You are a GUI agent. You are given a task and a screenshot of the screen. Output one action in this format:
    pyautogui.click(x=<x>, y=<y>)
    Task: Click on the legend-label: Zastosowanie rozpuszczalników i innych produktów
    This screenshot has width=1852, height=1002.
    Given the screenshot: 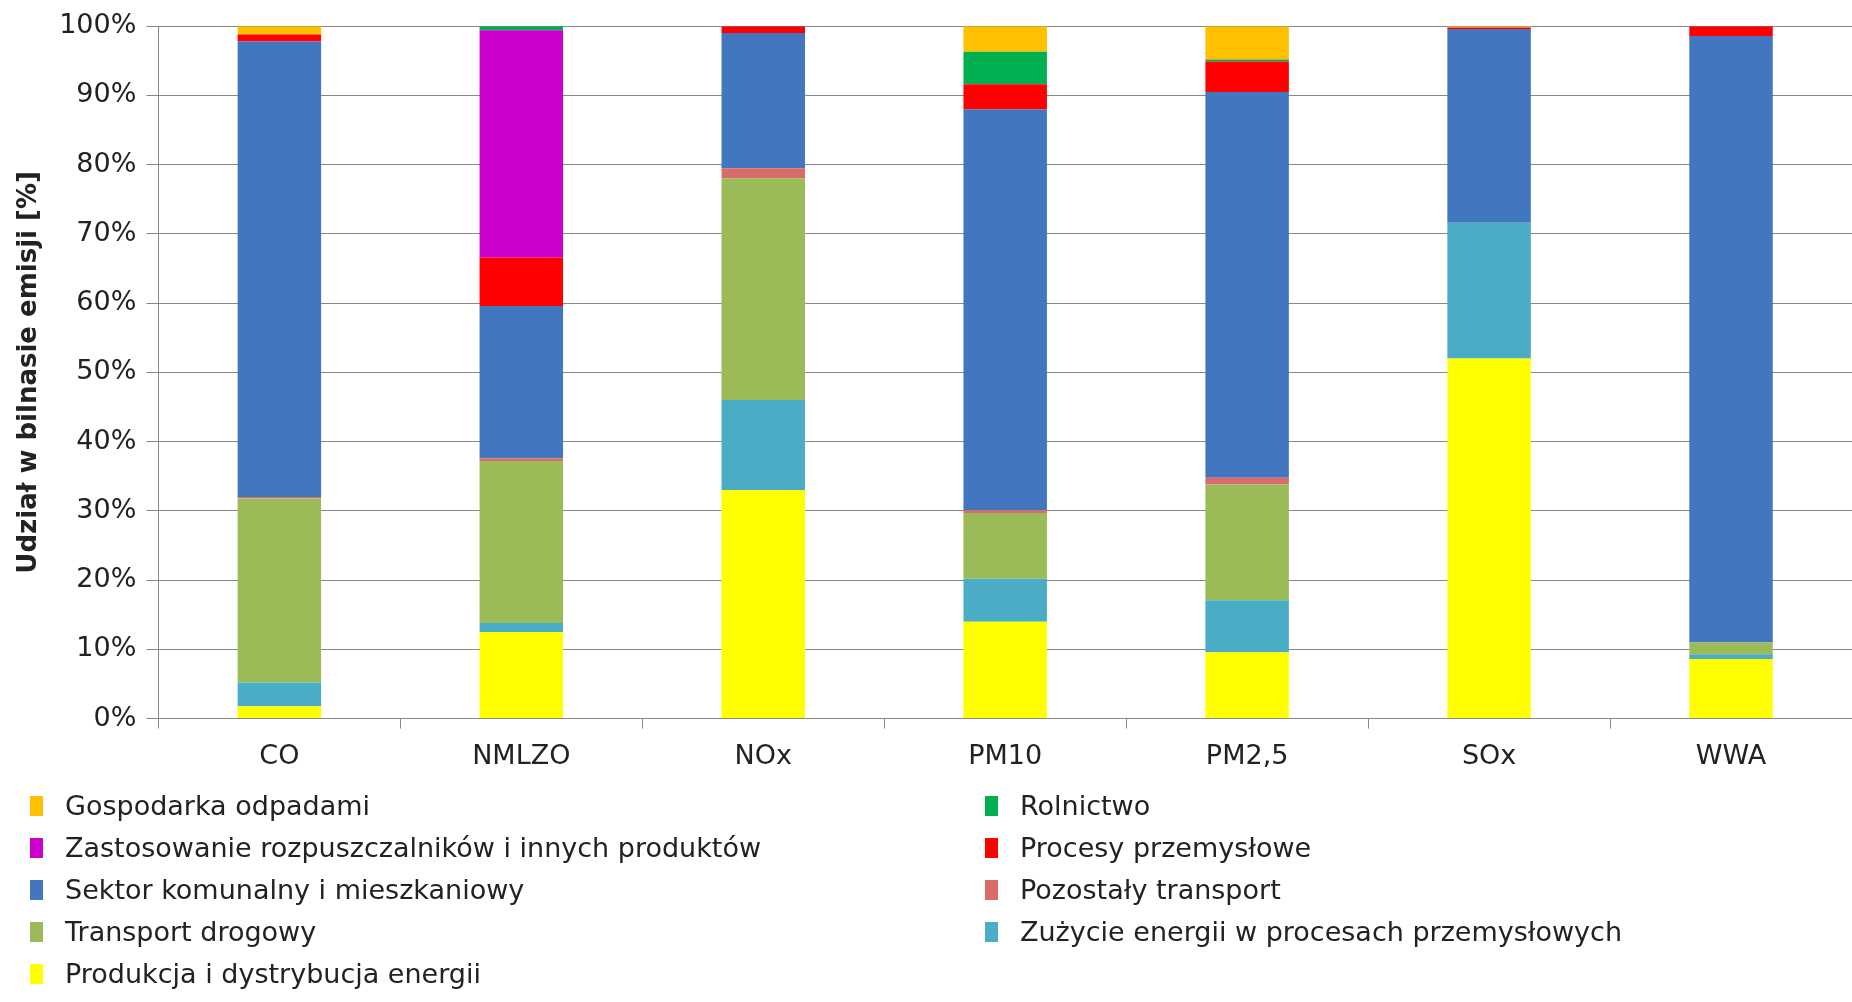 What is the action you would take?
    pyautogui.click(x=413, y=847)
    